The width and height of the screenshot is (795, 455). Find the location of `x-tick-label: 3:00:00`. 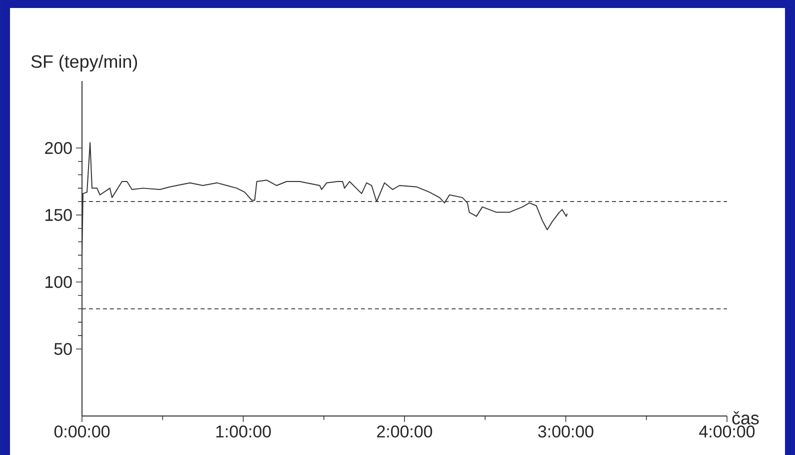

x-tick-label: 3:00:00 is located at coordinates (566, 432).